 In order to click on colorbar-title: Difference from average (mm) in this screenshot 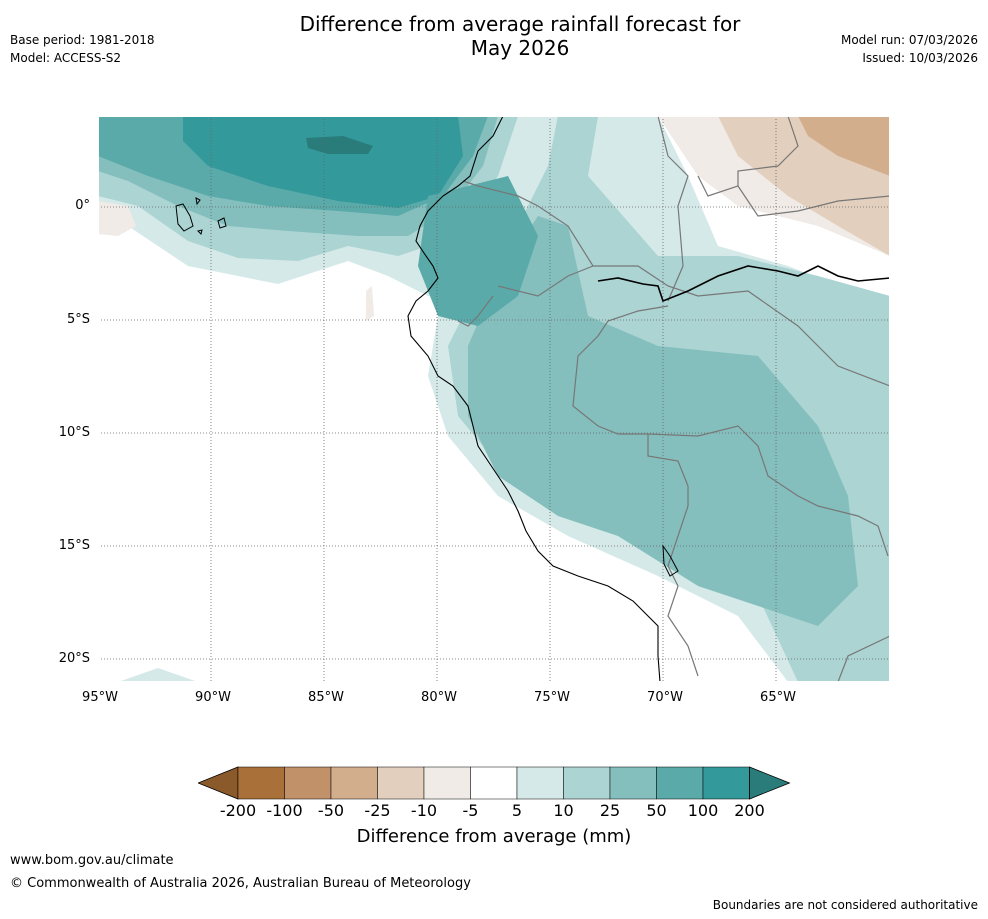, I will do `click(494, 836)`.